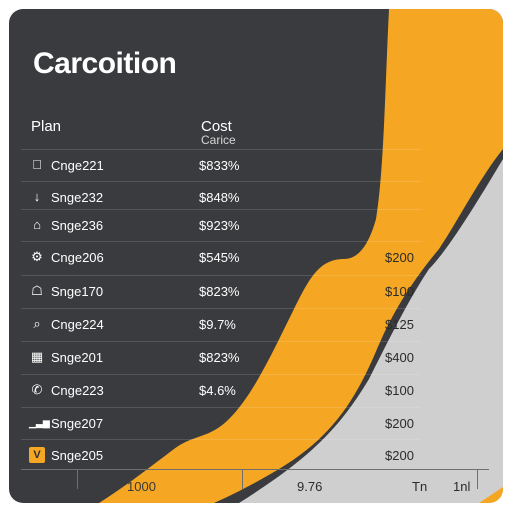 The image size is (512, 512). Describe the element at coordinates (77, 291) in the screenshot. I see `plan-name: Snge170` at that location.